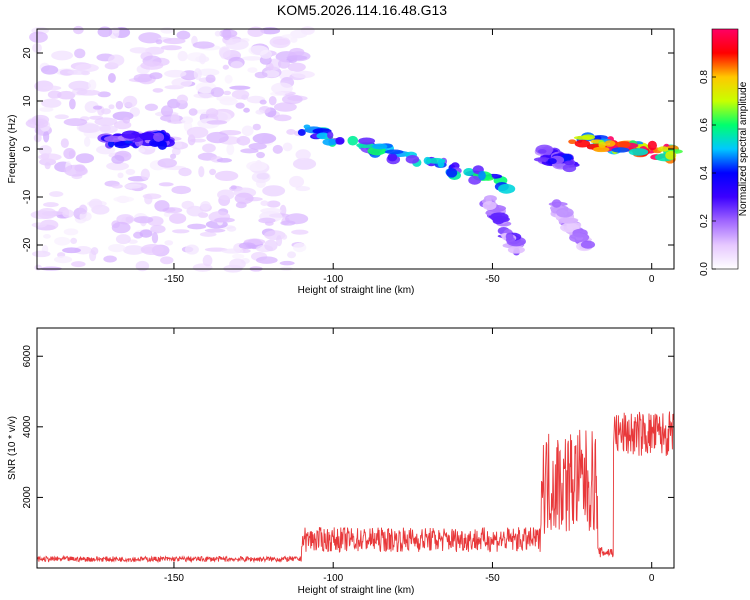 The height and width of the screenshot is (600, 750). Describe the element at coordinates (333, 279) in the screenshot. I see `x-tick-label: -100` at that location.